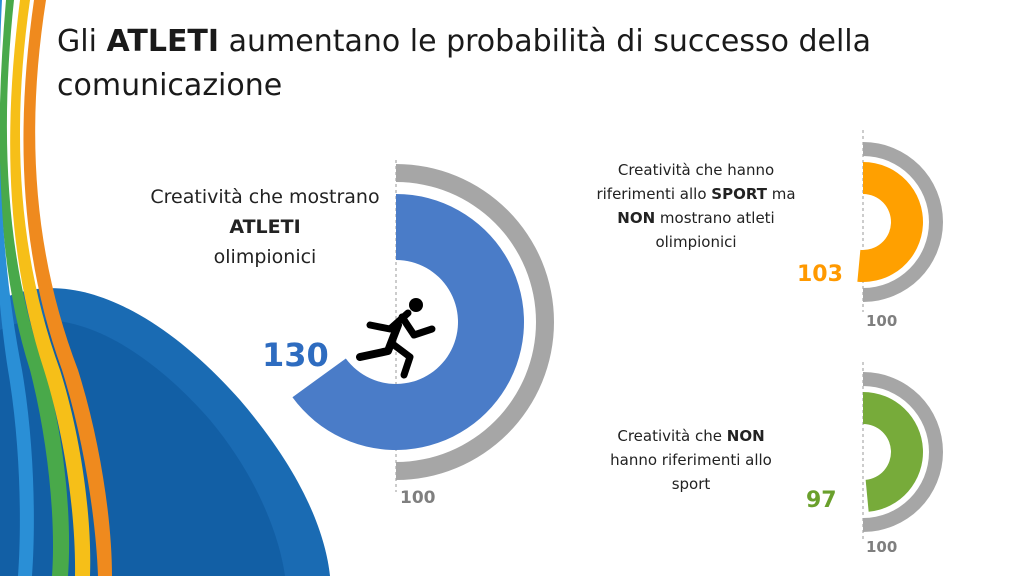 The image size is (1024, 576). I want to click on runner-icon, so click(396, 338).